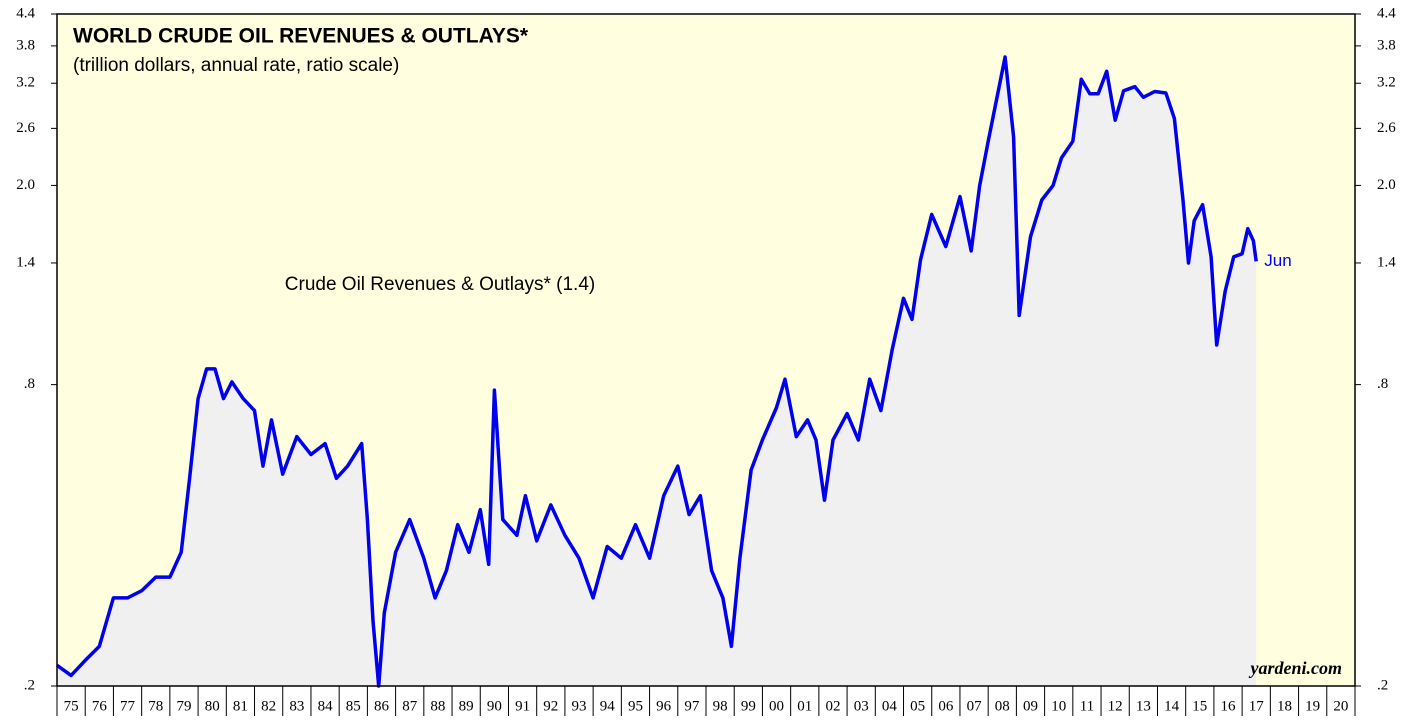 This screenshot has width=1419, height=724. Describe the element at coordinates (71, 706) in the screenshot. I see `x-tick-label: 75` at that location.